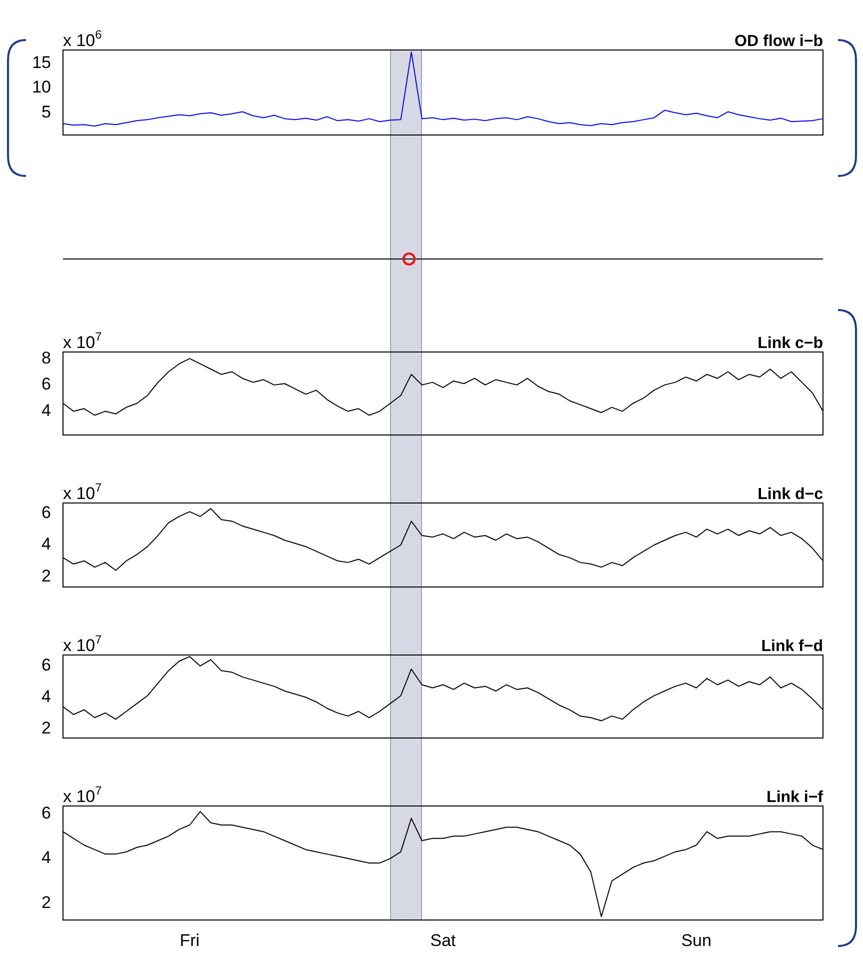 The width and height of the screenshot is (863, 957). I want to click on chart-title: OD flow i−b, so click(779, 41).